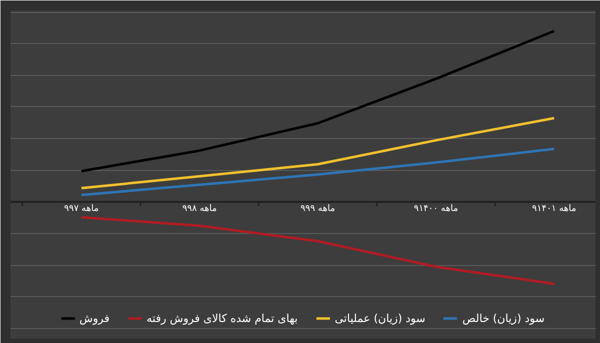 This screenshot has height=343, width=600. I want to click on x-tick-label: ۹ماهه ۹۹, so click(318, 209).